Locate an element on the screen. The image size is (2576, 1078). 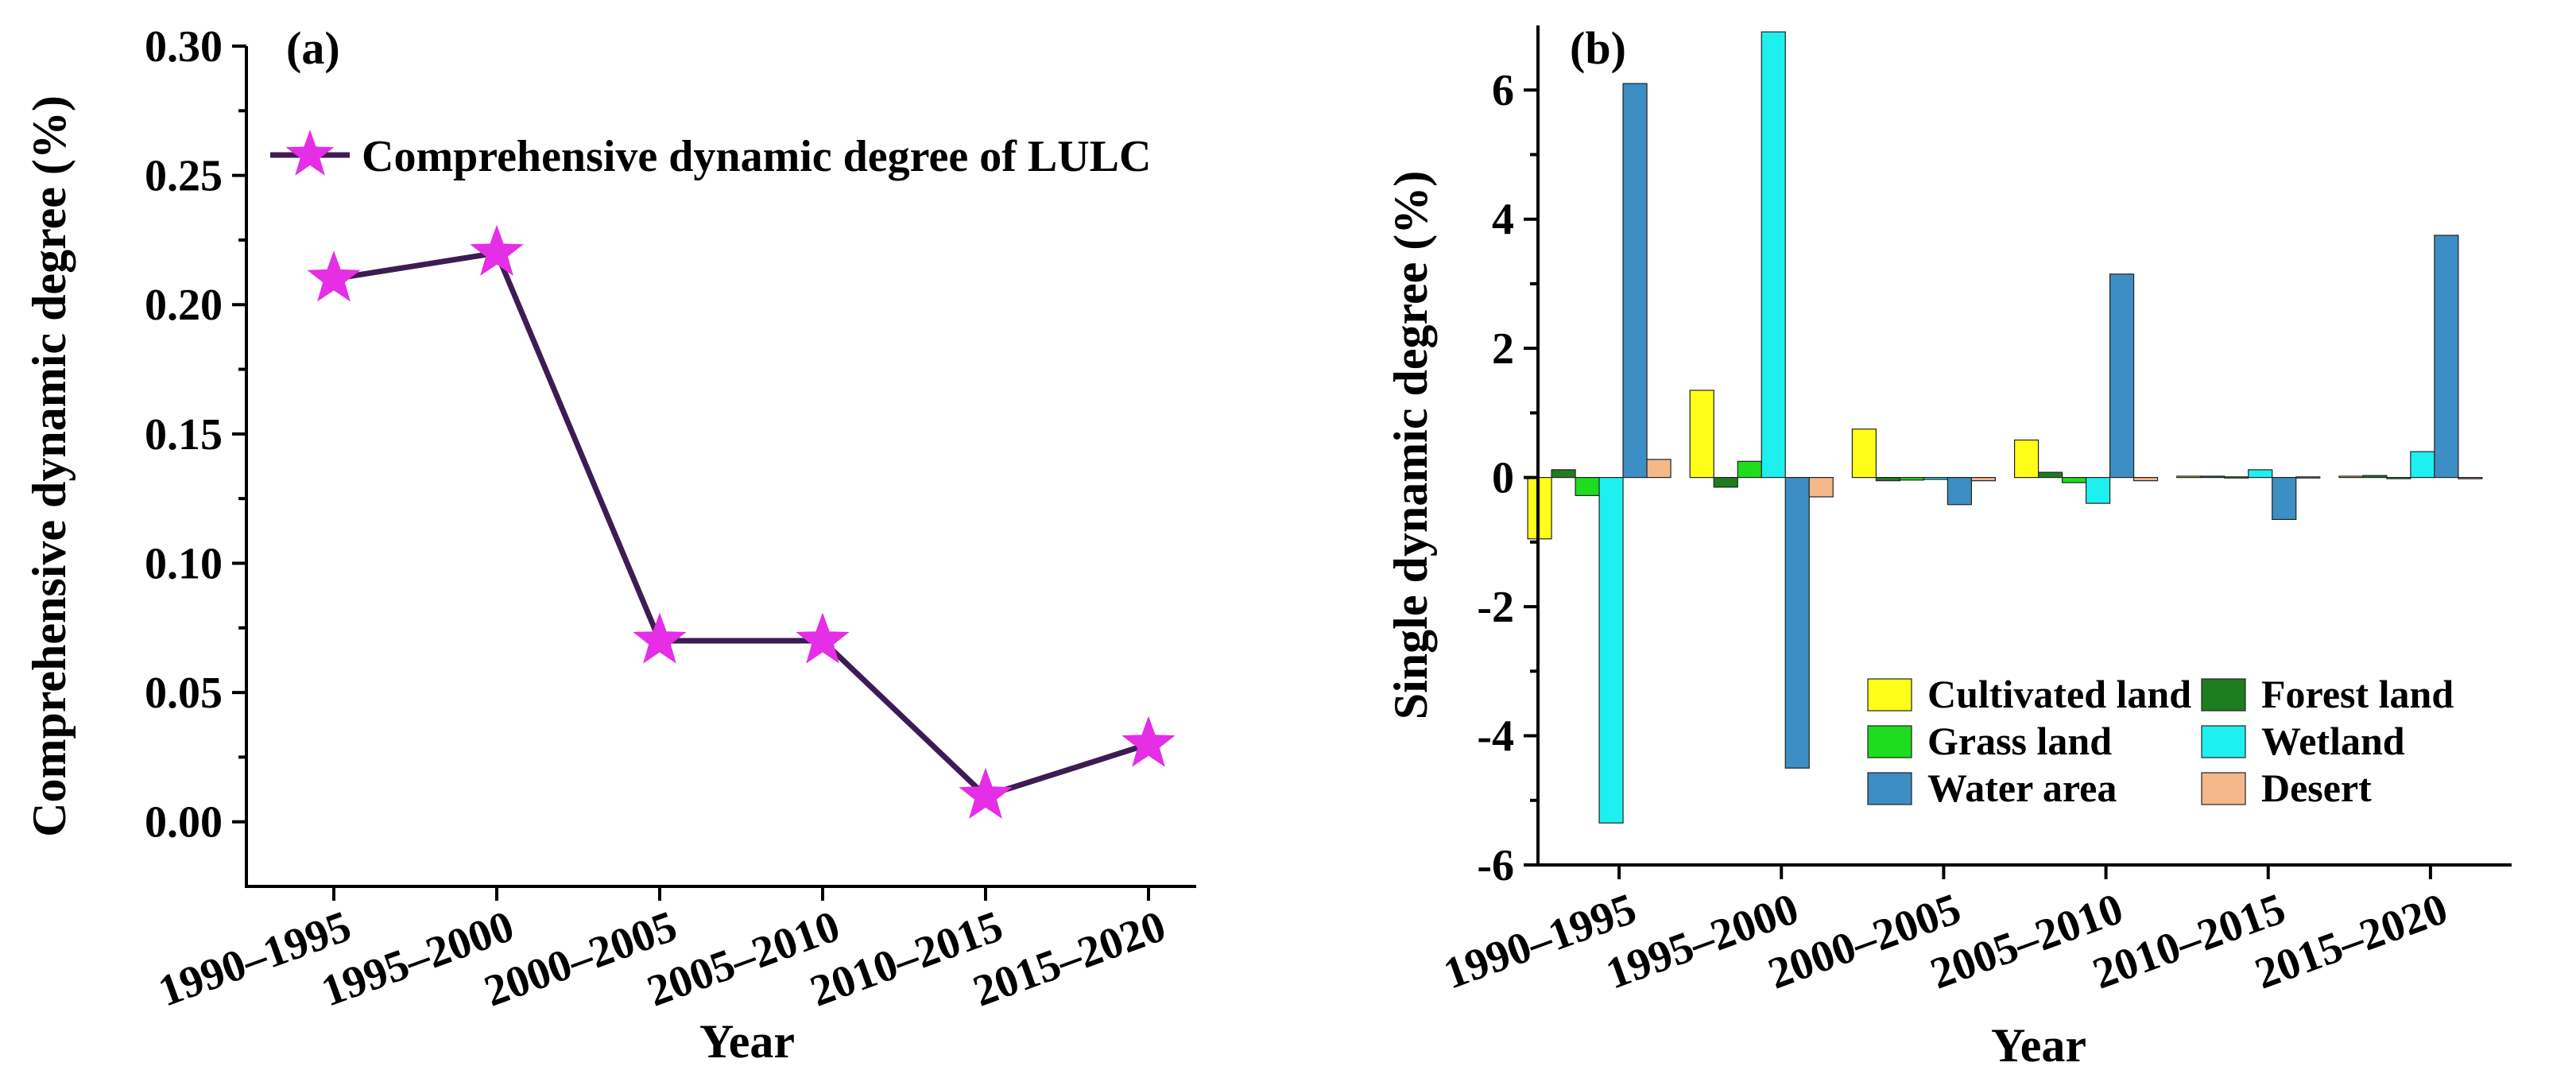
panel-a-legend: Comprehensive dynamic degree of LULC is located at coordinates (710, 155).